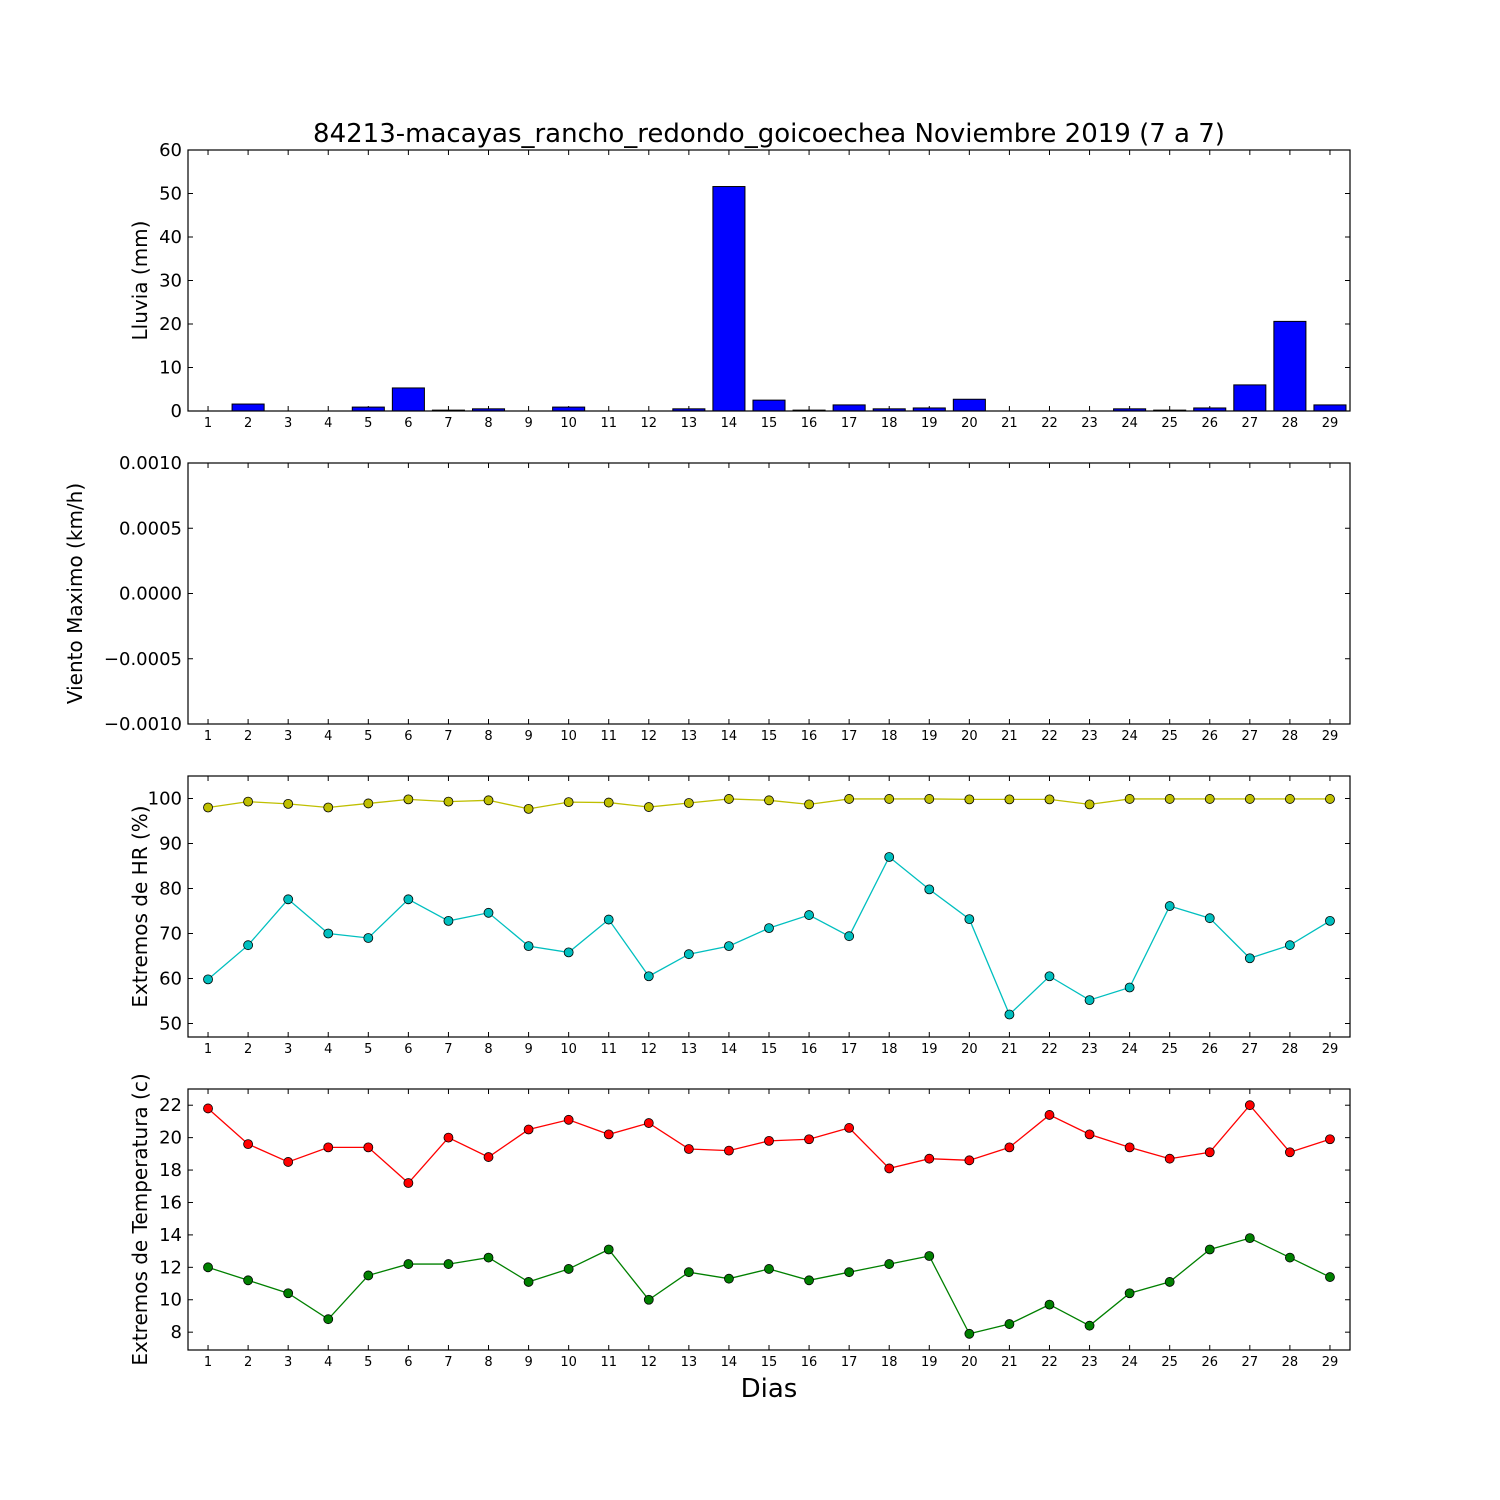 The width and height of the screenshot is (1500, 1500). What do you see at coordinates (75, 593) in the screenshot?
I see `y-axis-label-wind: Viento Maximo (km/h)` at bounding box center [75, 593].